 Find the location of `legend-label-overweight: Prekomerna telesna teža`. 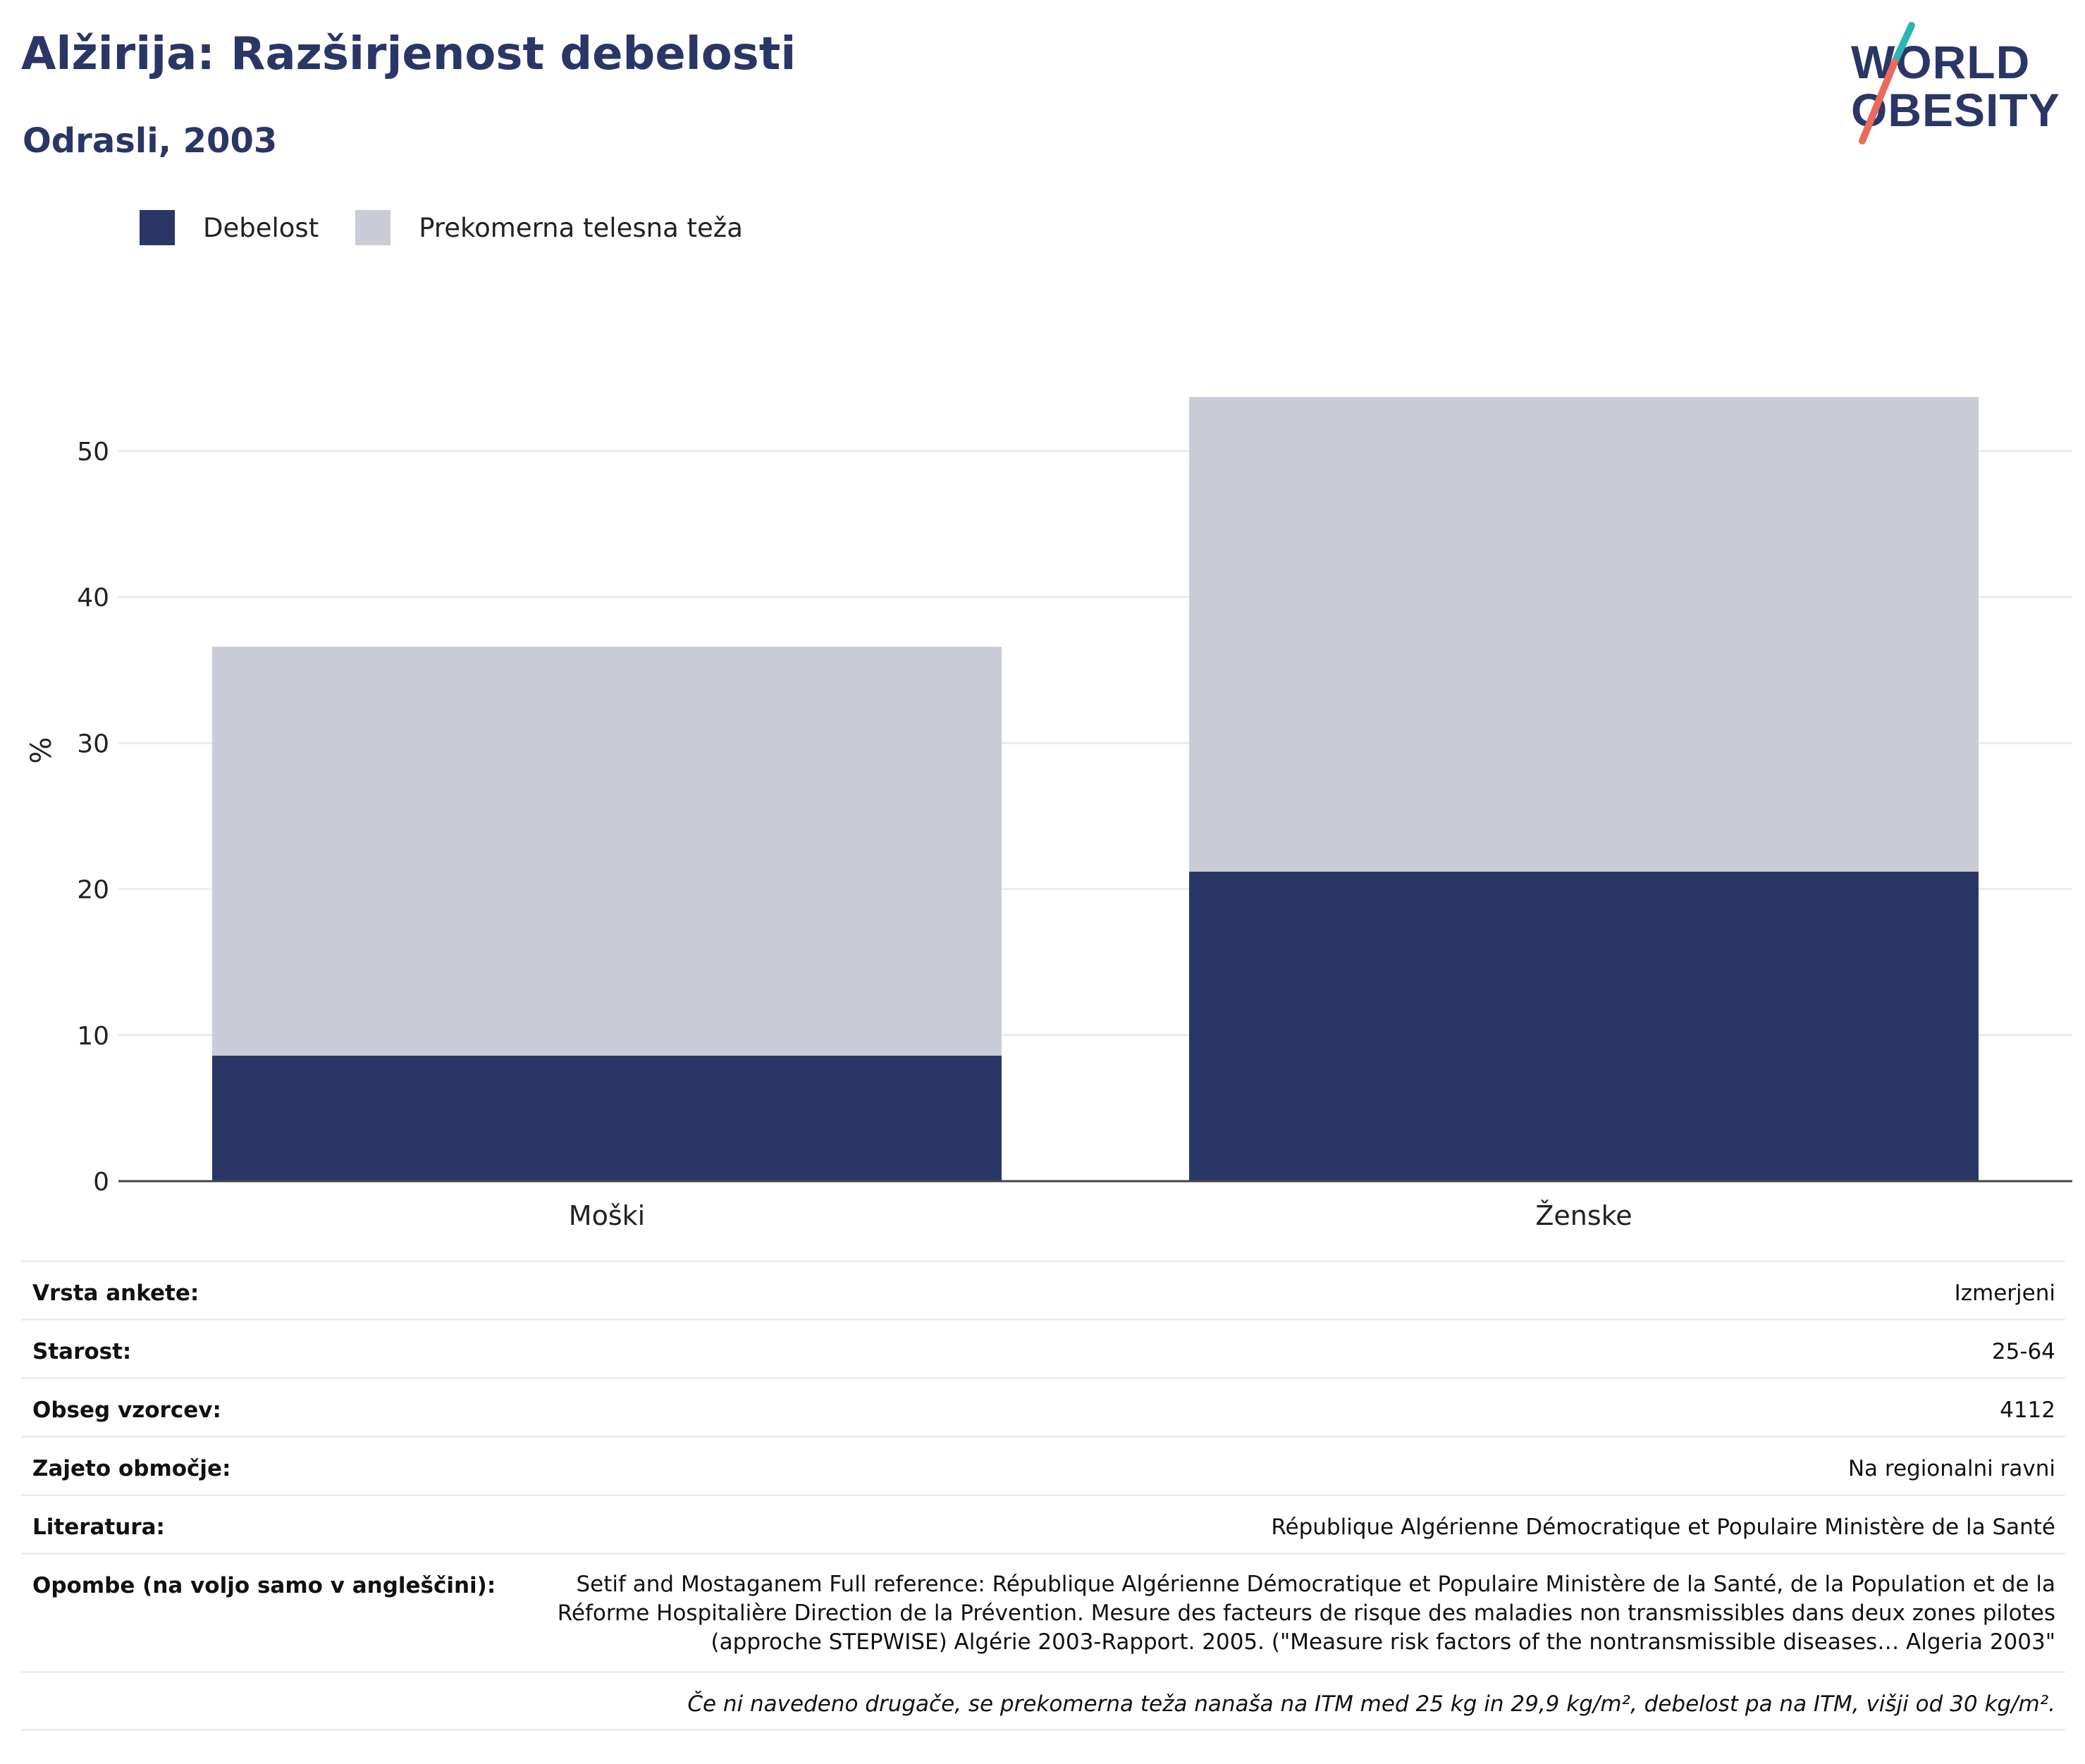

legend-label-overweight: Prekomerna telesna teža is located at coordinates (581, 227).